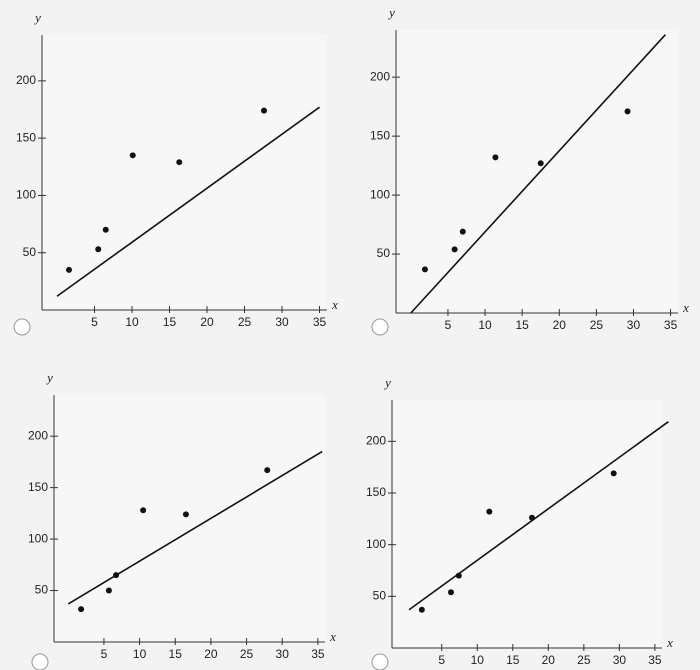 This screenshot has height=670, width=700. I want to click on radio-option-d, so click(380, 661).